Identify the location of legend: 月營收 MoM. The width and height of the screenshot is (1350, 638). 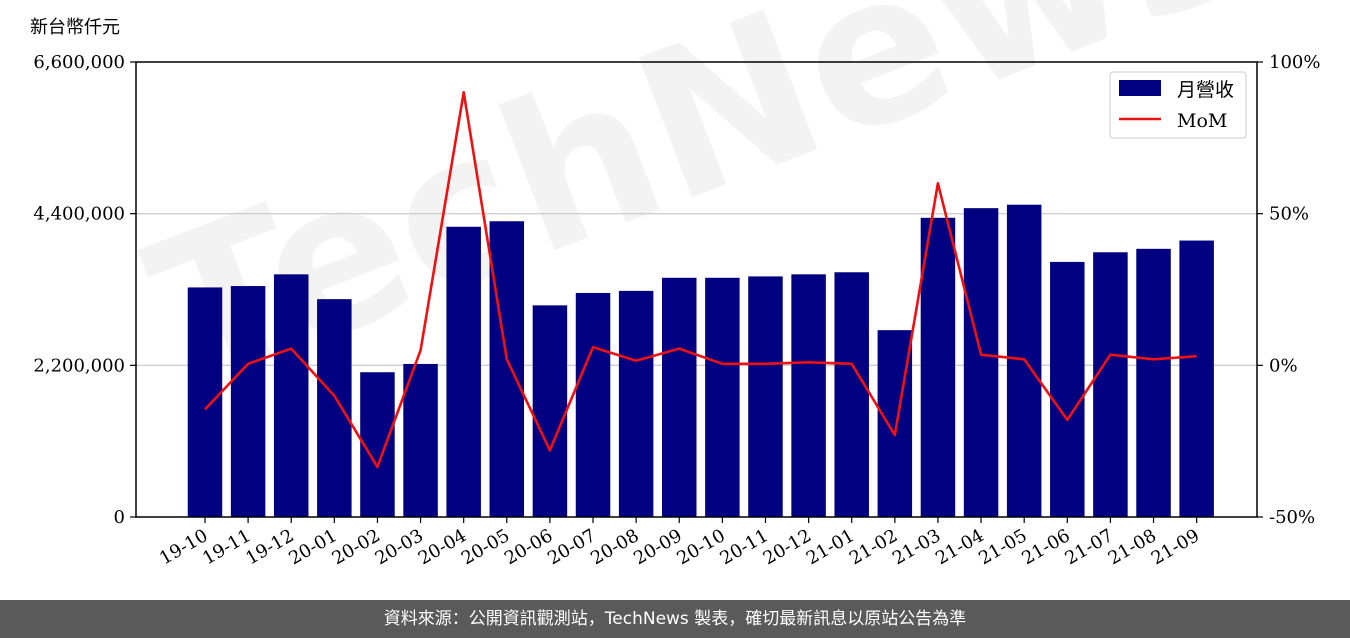
(1178, 105).